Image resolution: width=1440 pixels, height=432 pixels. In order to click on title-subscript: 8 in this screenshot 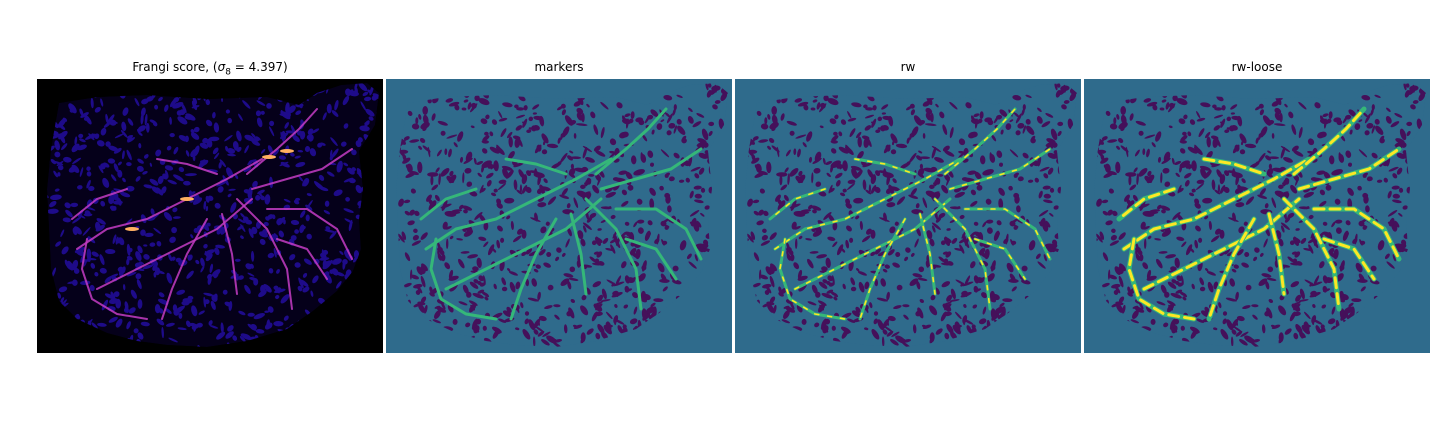, I will do `click(228, 72)`.